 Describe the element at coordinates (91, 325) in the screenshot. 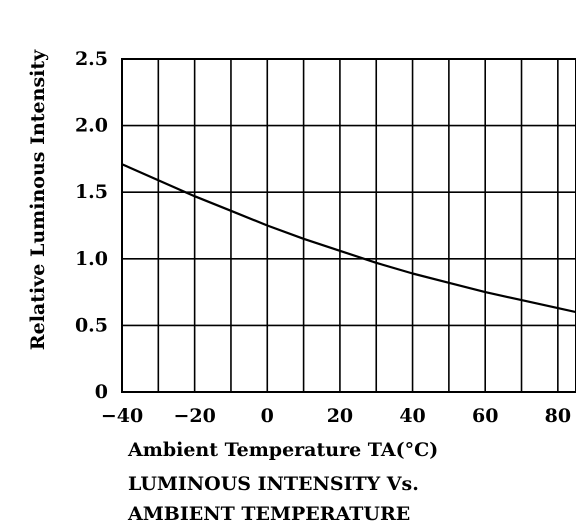

I see `y-tick-label: 0.5` at that location.